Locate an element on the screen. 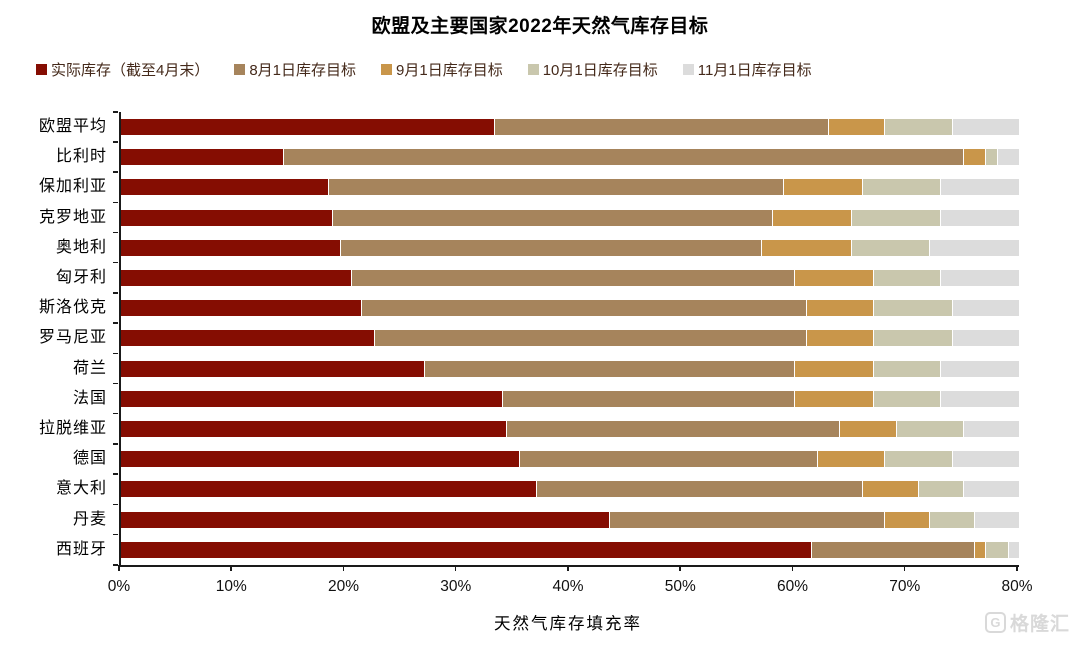 This screenshot has width=1080, height=648. legend-item-2: 9月1日库存目标 is located at coordinates (442, 69).